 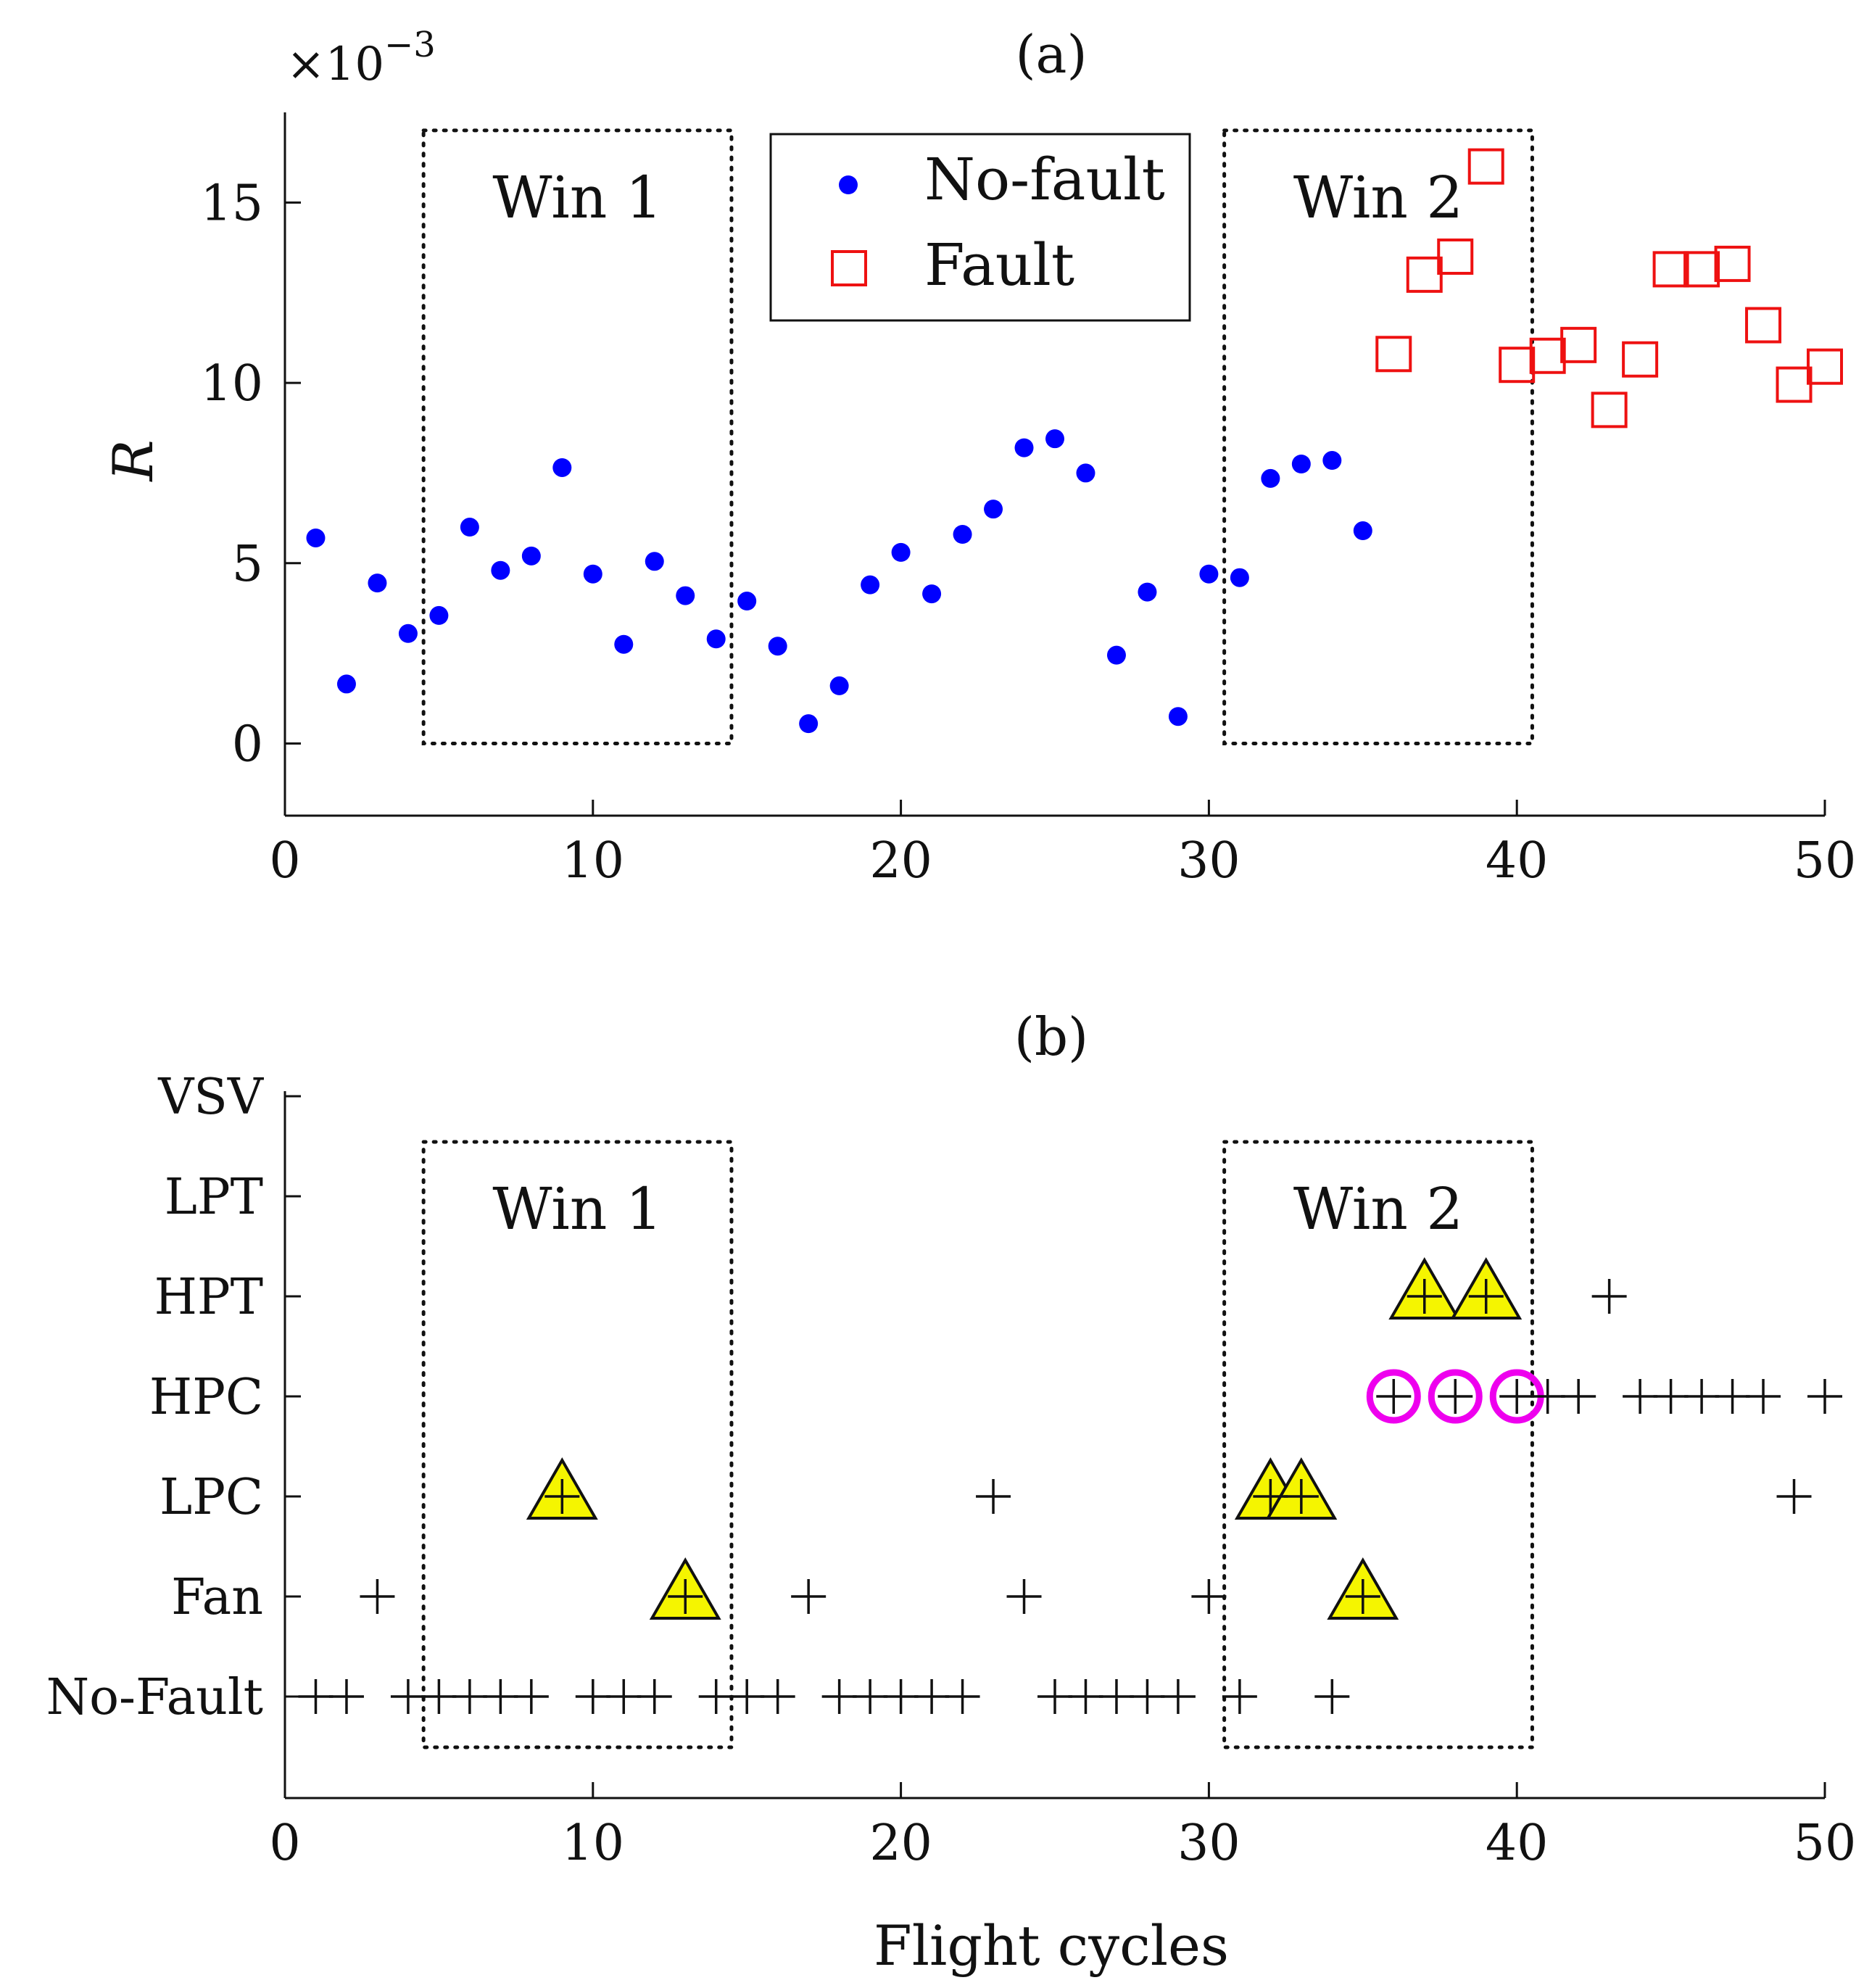 I want to click on a-y-tick-label: 5, so click(x=248, y=565).